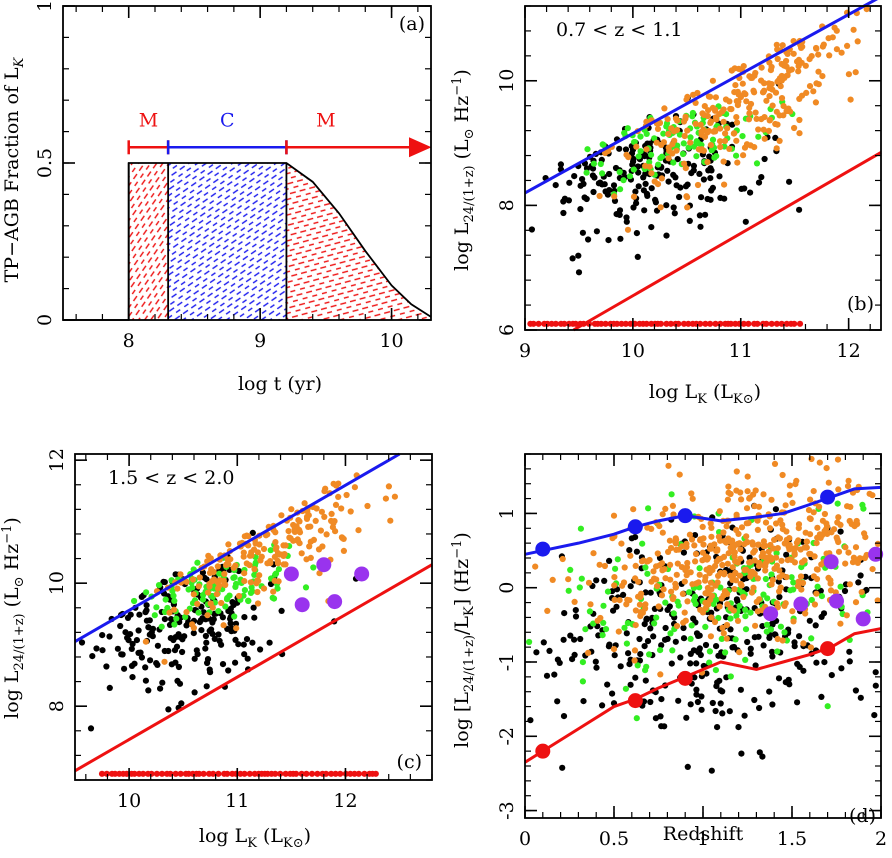 The image size is (892, 858). I want to click on x-tick-label-d: 1.5, so click(792, 839).